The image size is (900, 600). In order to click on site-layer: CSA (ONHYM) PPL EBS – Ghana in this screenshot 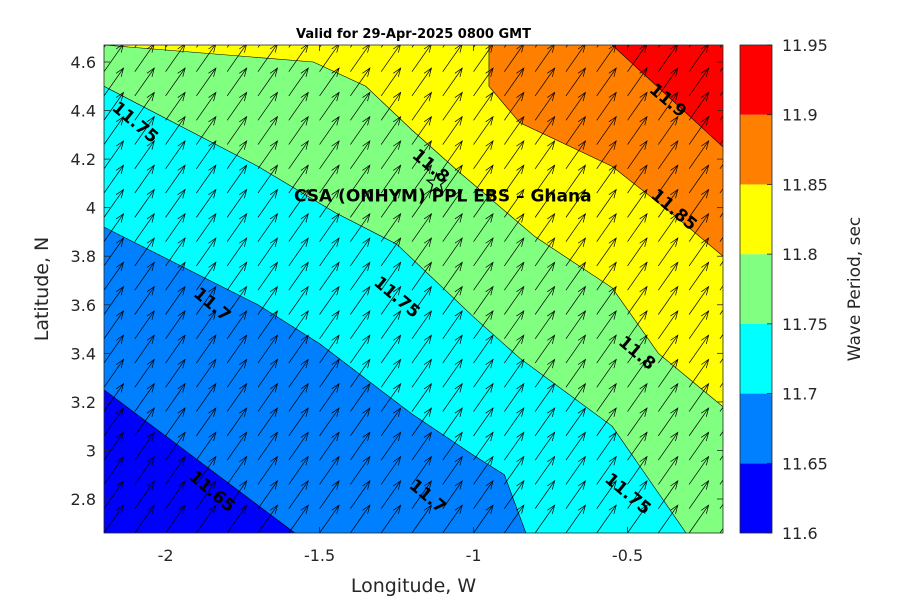, I will do `click(443, 189)`.